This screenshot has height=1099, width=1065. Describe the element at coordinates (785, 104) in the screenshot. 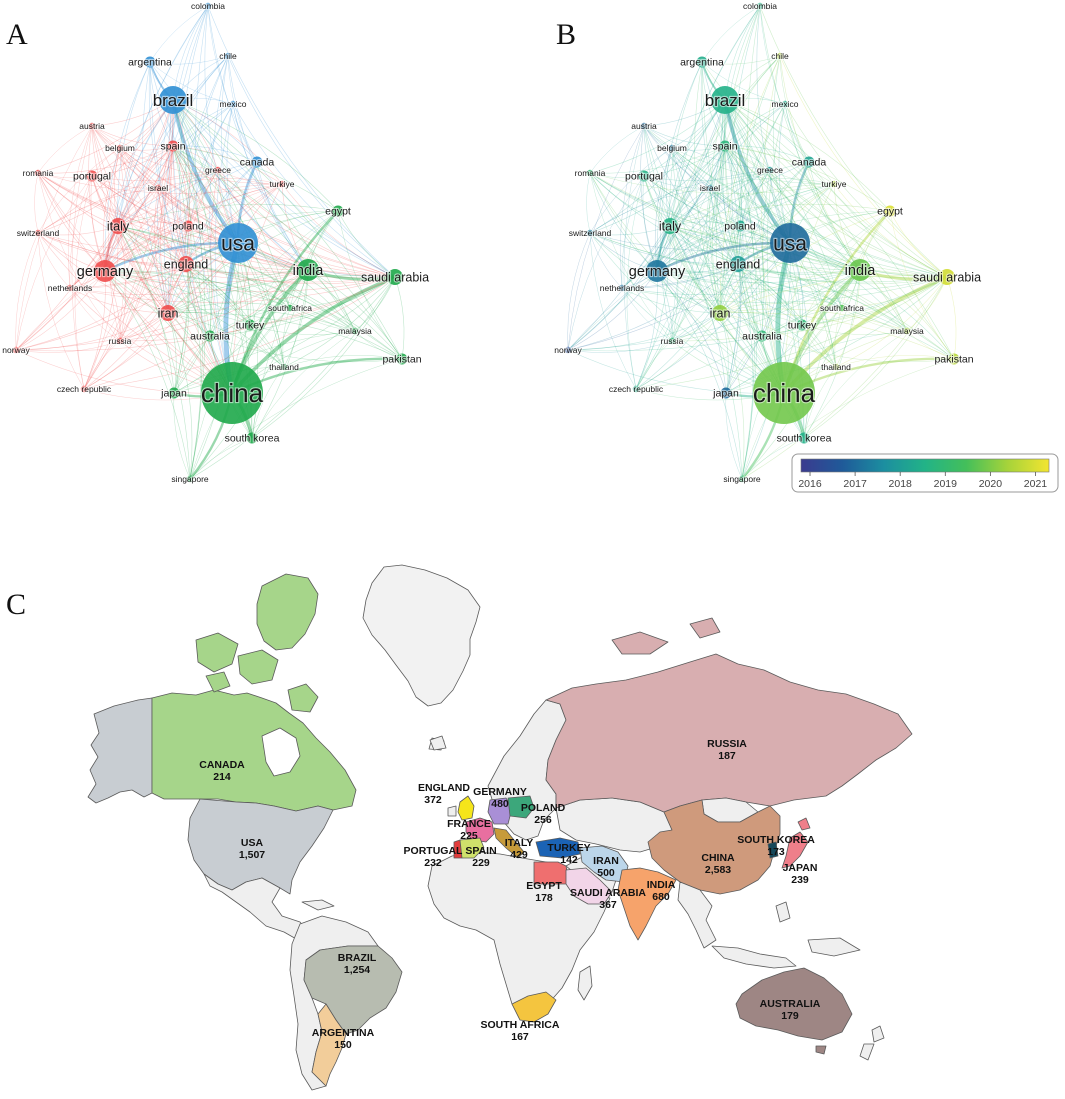

I see `node-label-mexico: mexico` at that location.